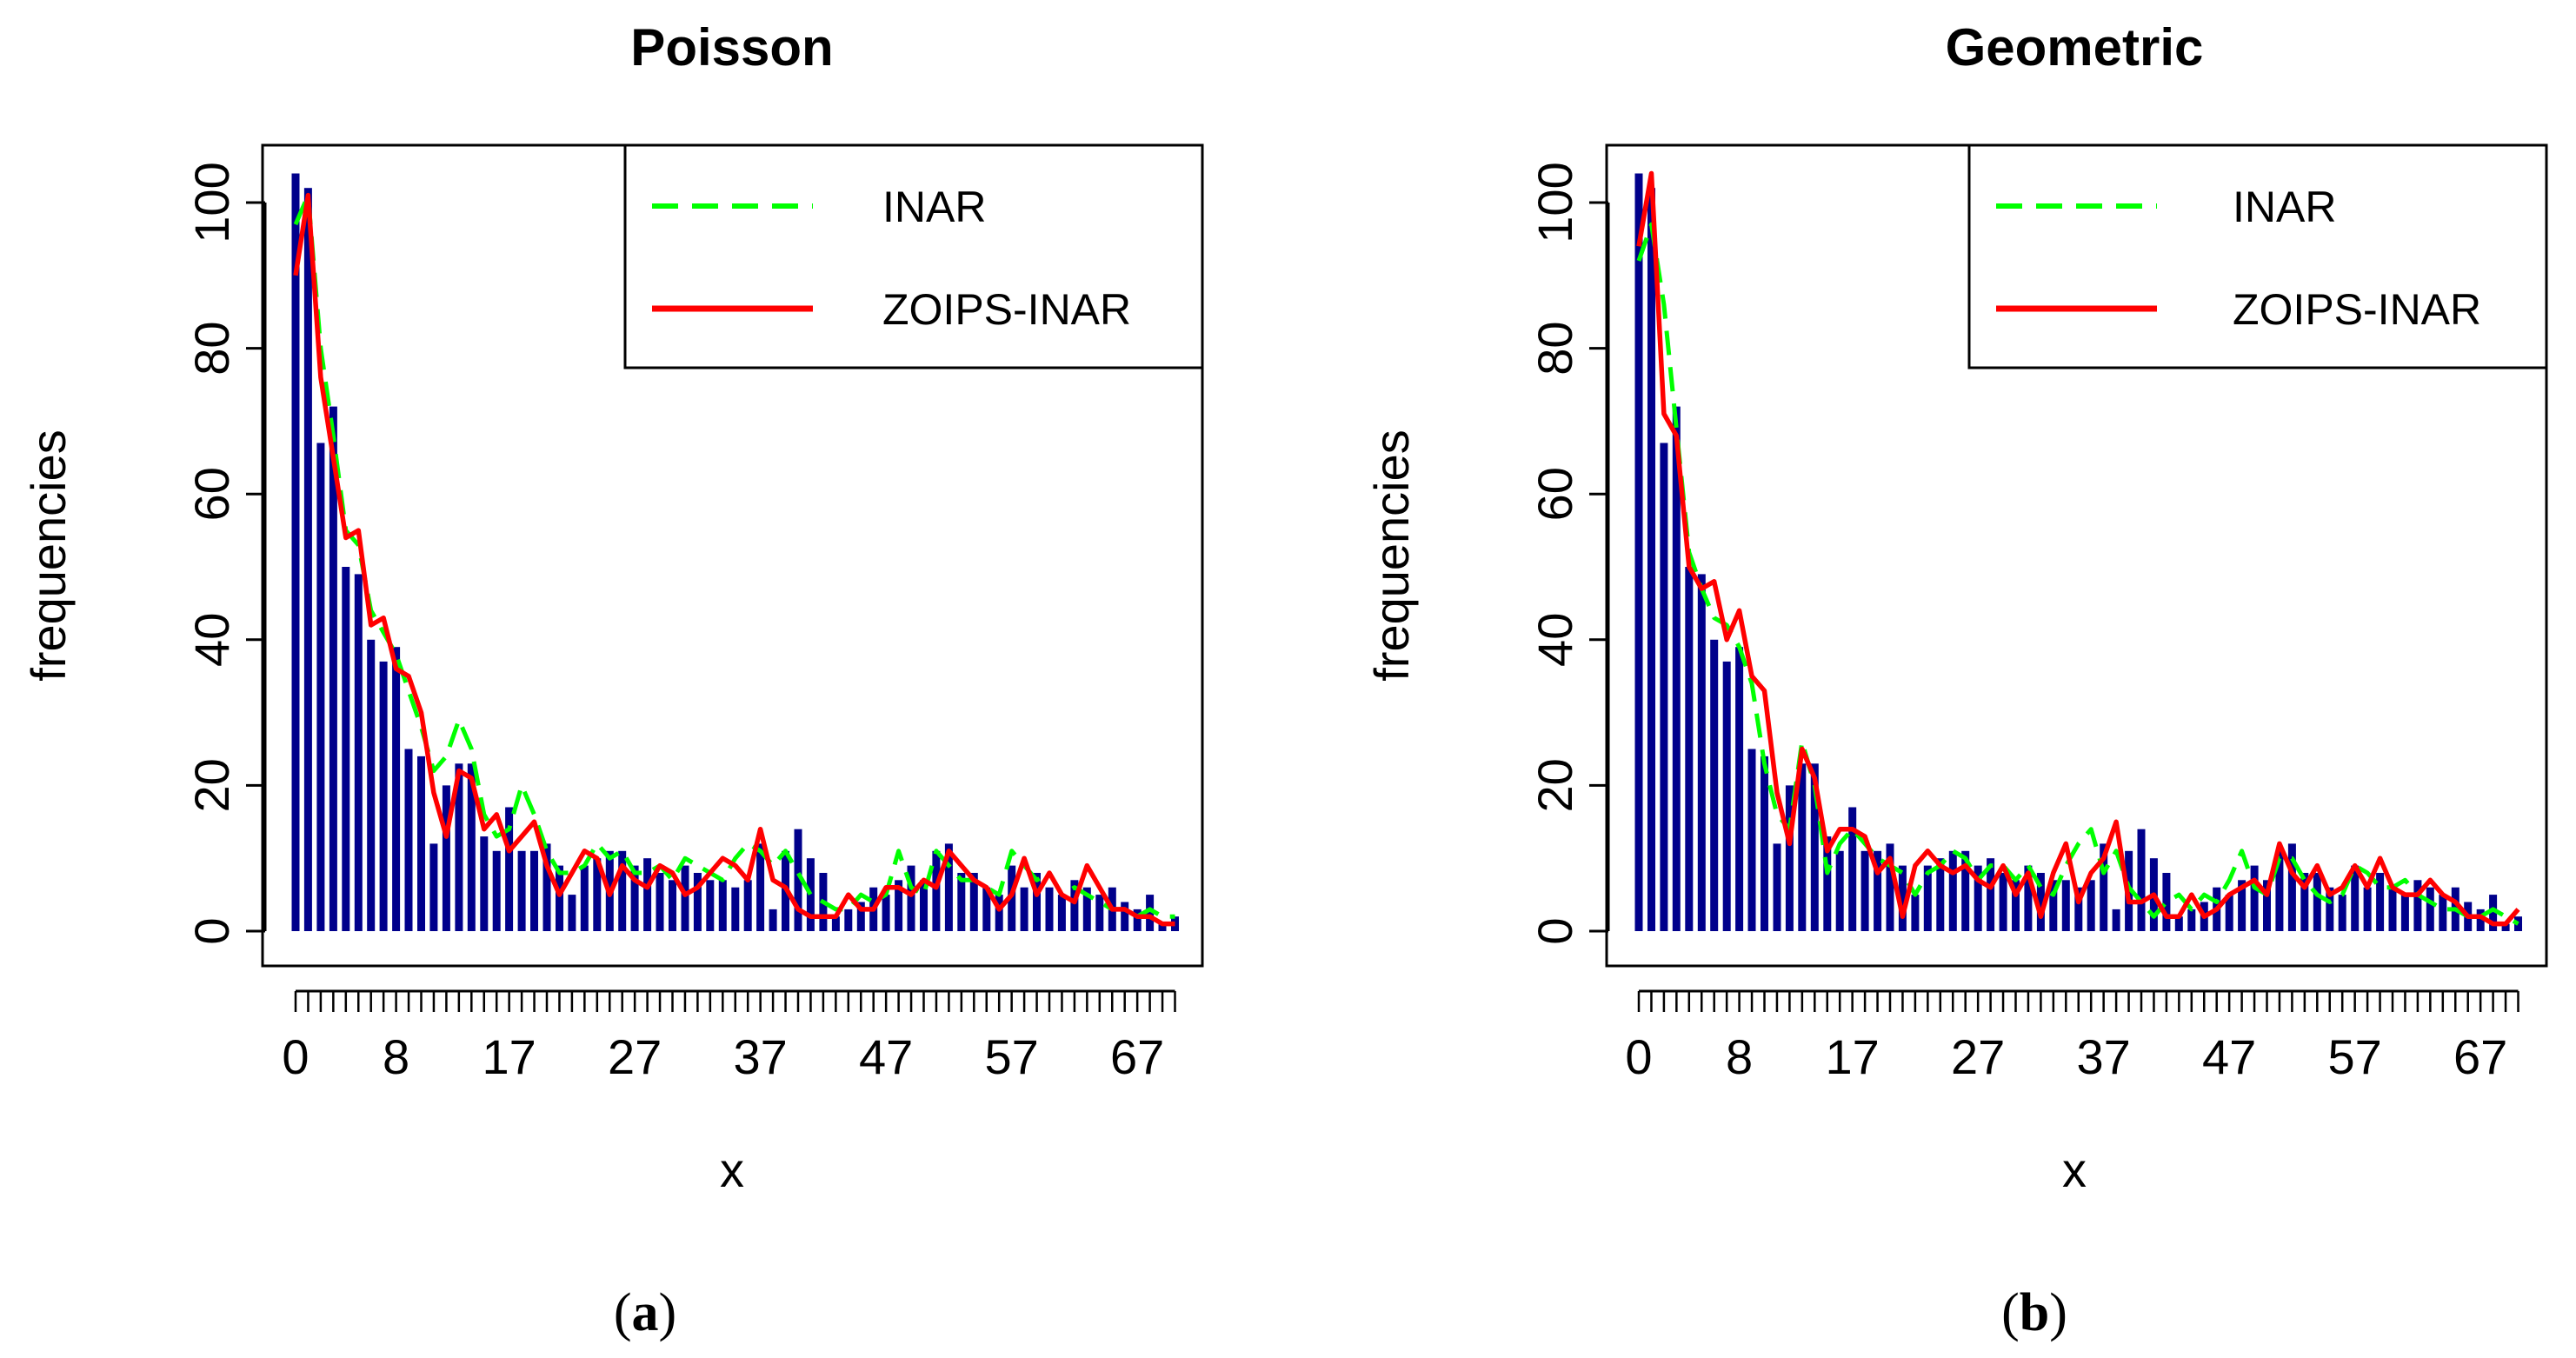 This screenshot has height=1358, width=2576. Describe the element at coordinates (1555, 202) in the screenshot. I see `y-tick-label: 100` at that location.